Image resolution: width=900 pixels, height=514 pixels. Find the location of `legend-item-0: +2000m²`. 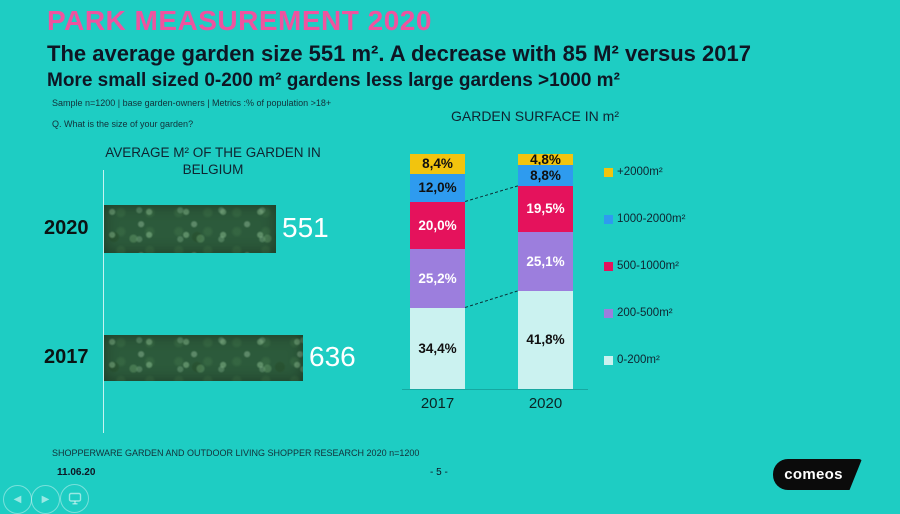

legend-item-0: +2000m² is located at coordinates (644, 172).